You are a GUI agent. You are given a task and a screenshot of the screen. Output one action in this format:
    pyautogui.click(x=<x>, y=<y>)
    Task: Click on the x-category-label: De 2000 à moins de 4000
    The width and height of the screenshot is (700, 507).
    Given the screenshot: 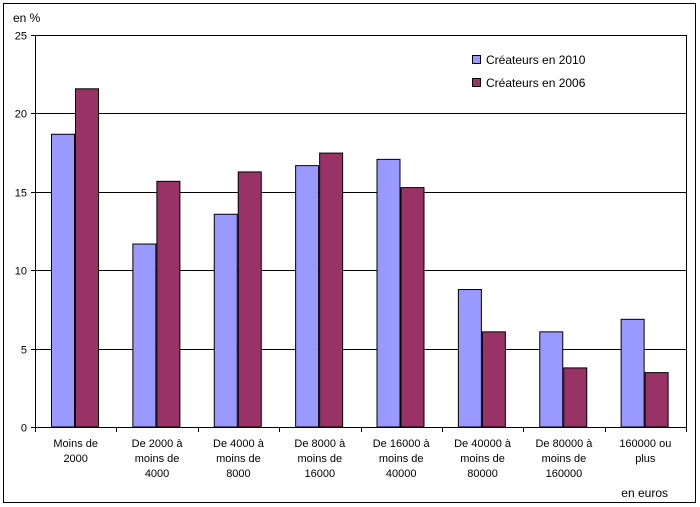 What is the action you would take?
    pyautogui.click(x=158, y=459)
    